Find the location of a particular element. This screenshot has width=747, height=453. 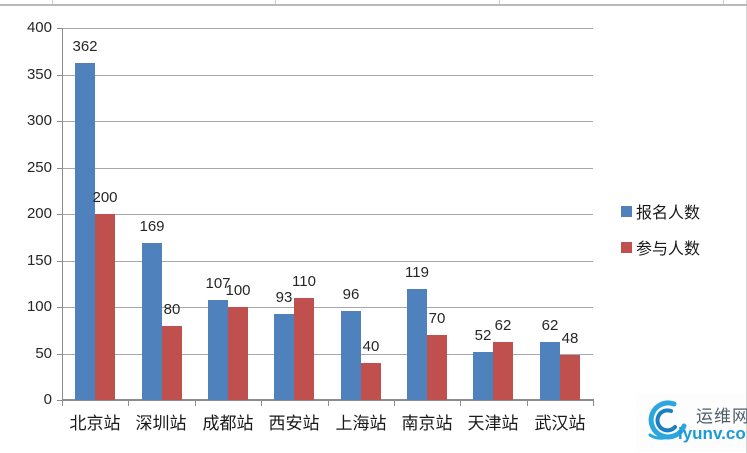

y-axis-label: 100 is located at coordinates (39, 306).